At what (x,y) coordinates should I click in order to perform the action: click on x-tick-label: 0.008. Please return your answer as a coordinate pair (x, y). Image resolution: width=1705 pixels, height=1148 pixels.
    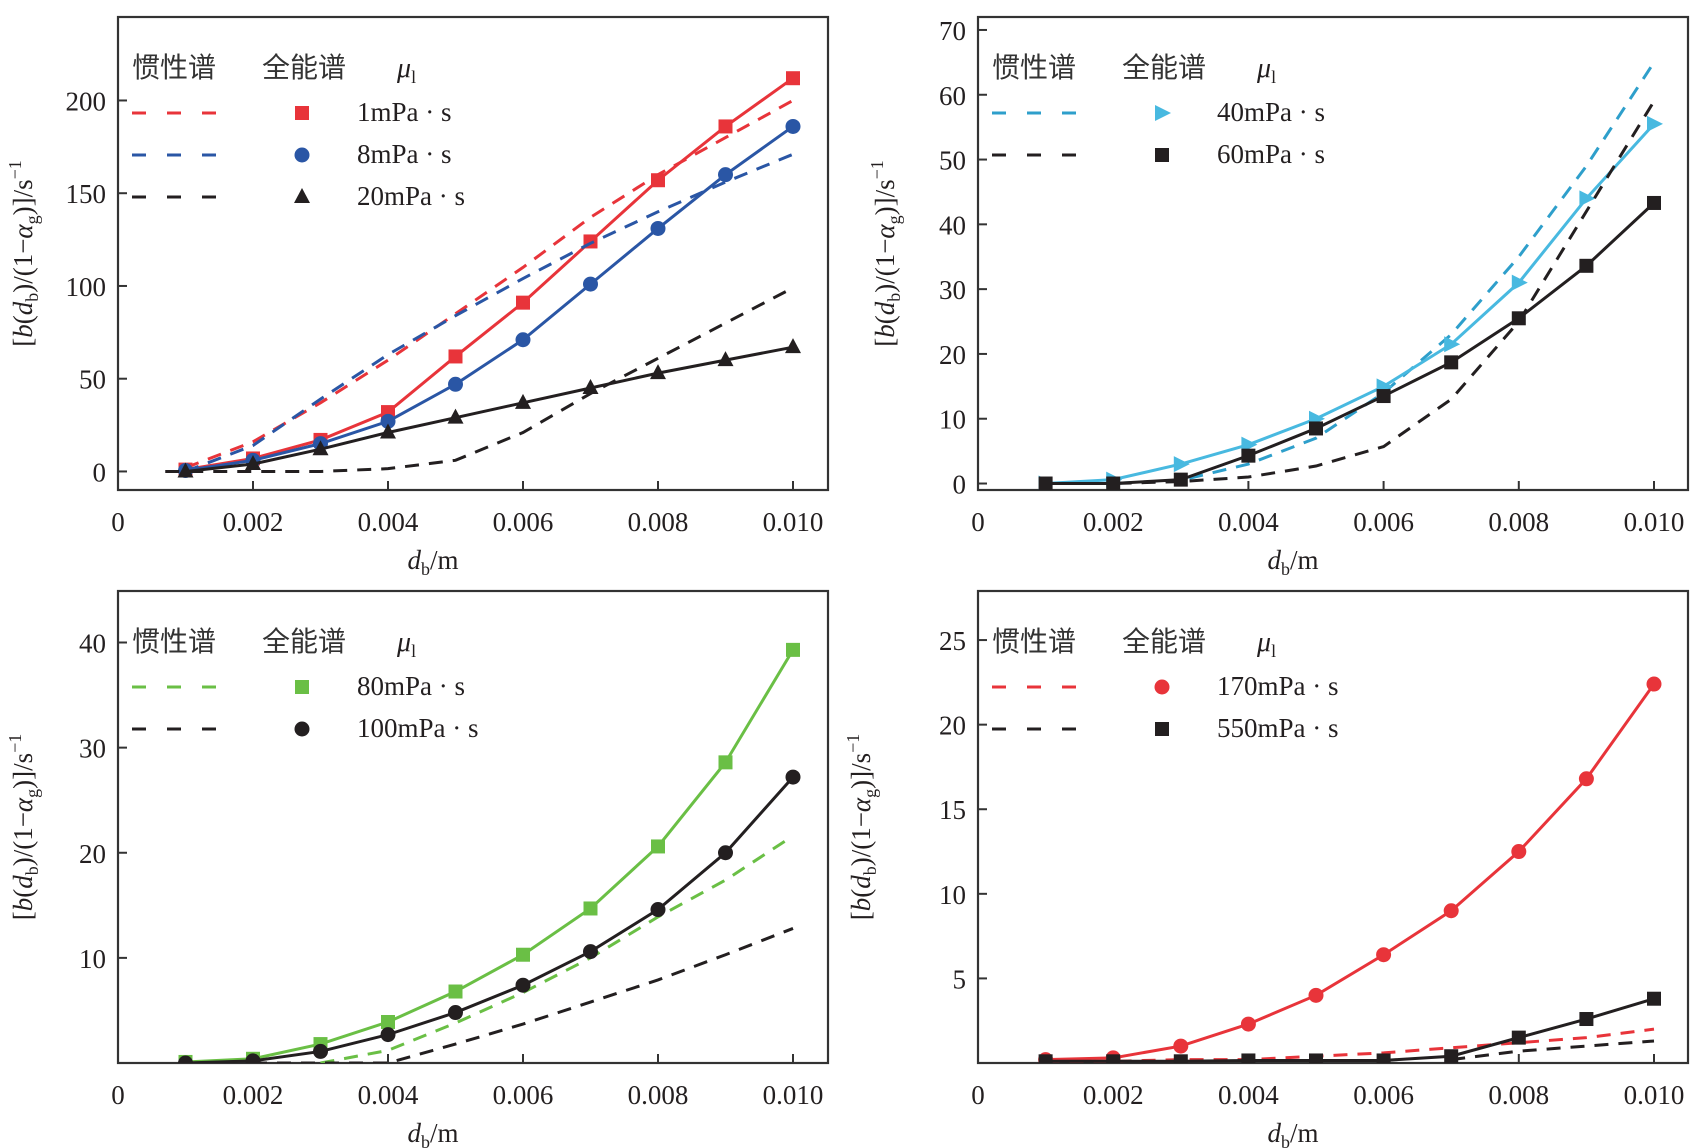
    Looking at the image, I should click on (1518, 522).